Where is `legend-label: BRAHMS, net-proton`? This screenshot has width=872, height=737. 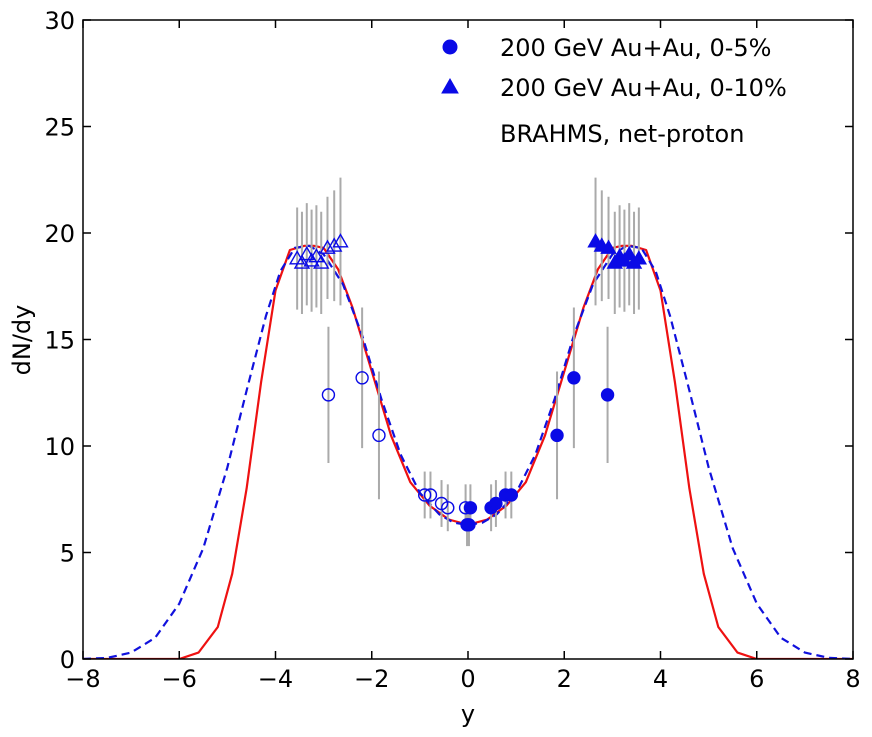 legend-label: BRAHMS, net-proton is located at coordinates (622, 134).